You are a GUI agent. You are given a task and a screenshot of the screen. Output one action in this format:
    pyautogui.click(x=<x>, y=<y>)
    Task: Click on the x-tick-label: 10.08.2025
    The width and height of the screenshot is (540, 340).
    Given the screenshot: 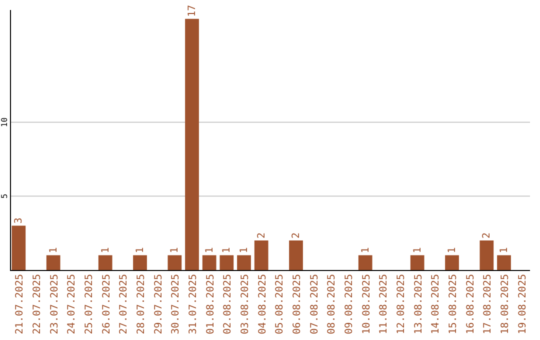 What is the action you would take?
    pyautogui.click(x=366, y=304)
    